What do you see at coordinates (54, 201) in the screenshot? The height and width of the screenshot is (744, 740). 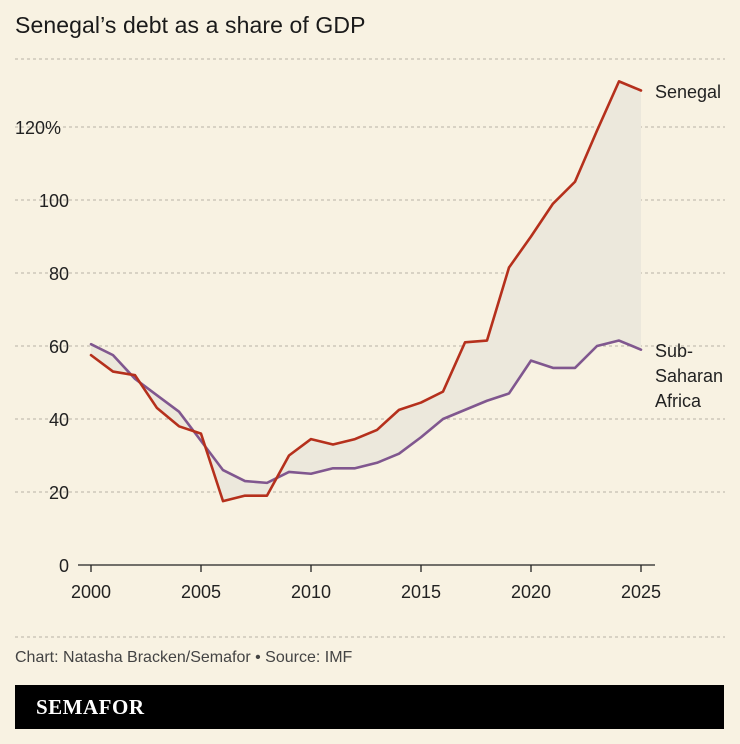 I see `y-tick-label: 100` at bounding box center [54, 201].